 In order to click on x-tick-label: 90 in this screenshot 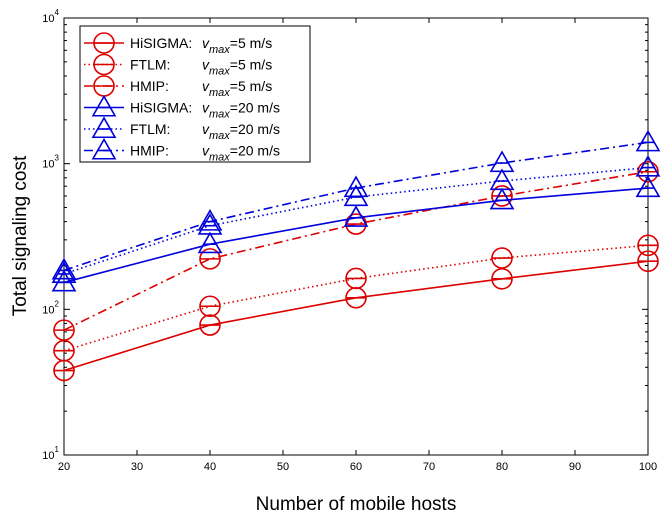, I will do `click(575, 467)`.